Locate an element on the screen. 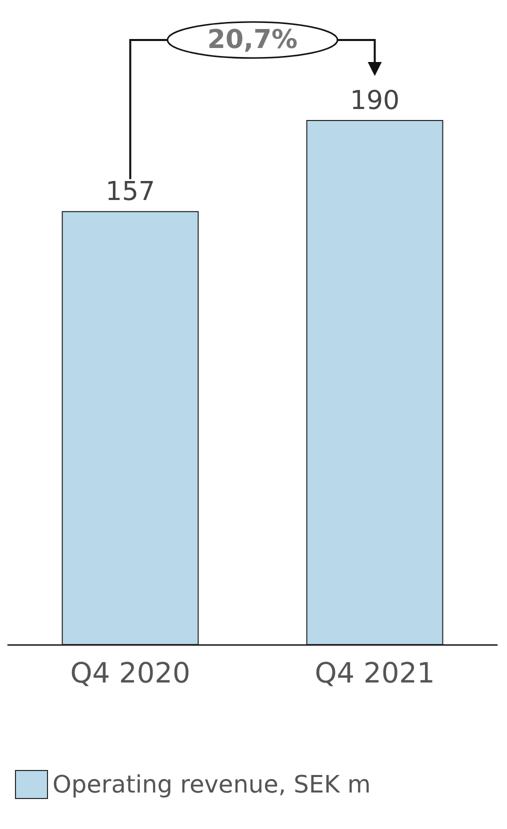 The height and width of the screenshot is (829, 507). x-tick-label: Q4 2021 is located at coordinates (374, 673).